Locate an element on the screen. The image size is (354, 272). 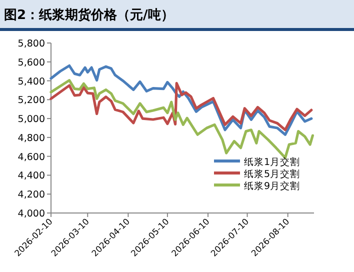
y-tick-label: 5,200 is located at coordinates (31, 100).